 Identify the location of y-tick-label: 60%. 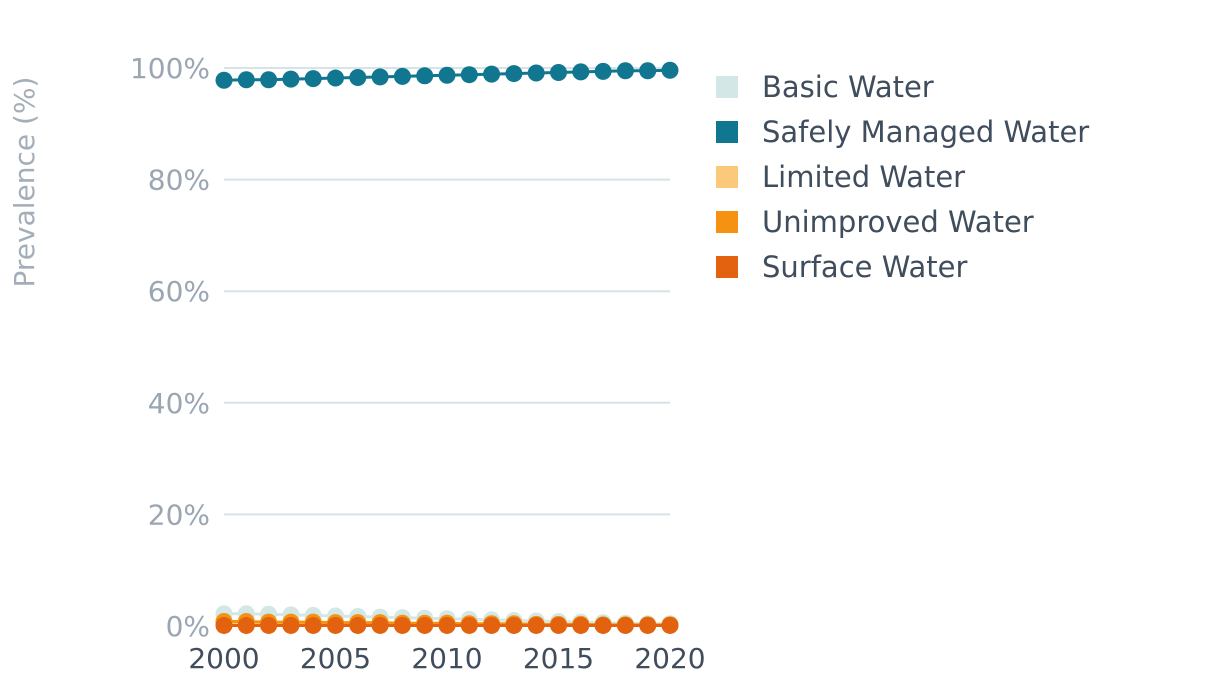
(179, 291).